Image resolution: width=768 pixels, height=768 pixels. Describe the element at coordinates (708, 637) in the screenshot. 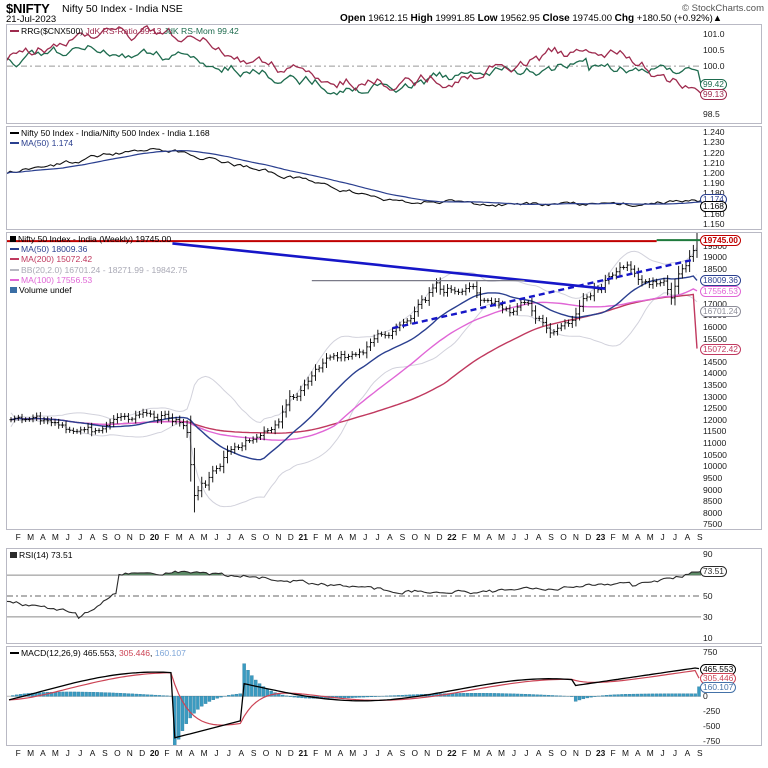

I see `axis-tick: 10` at that location.